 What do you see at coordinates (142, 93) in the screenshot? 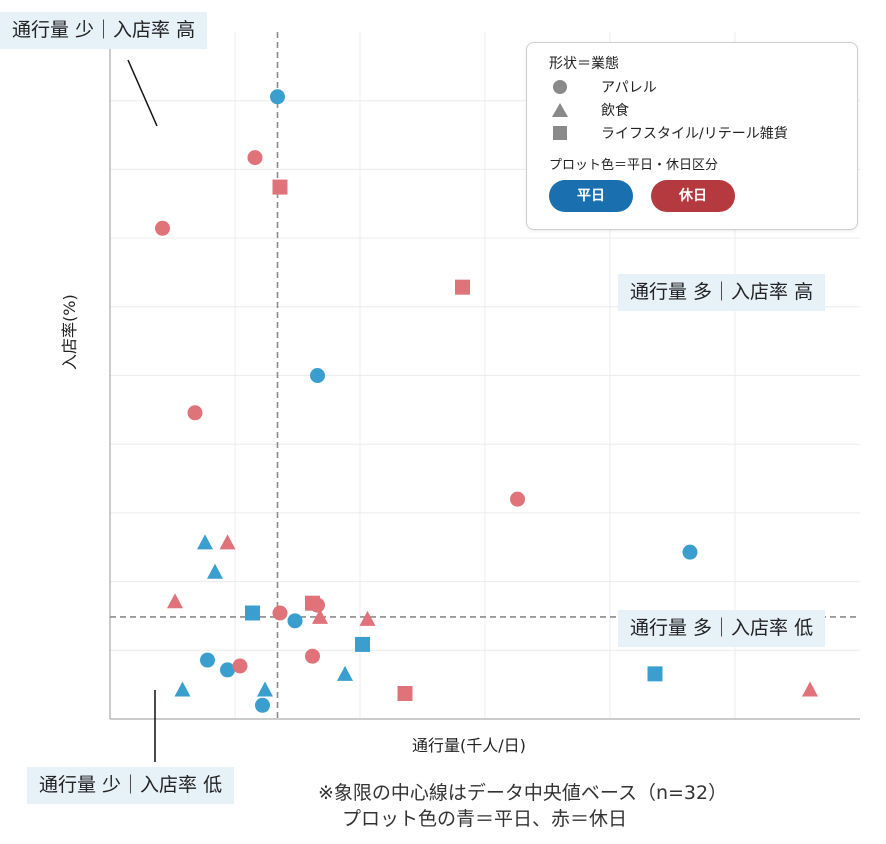
I see `leader-line-top-left` at bounding box center [142, 93].